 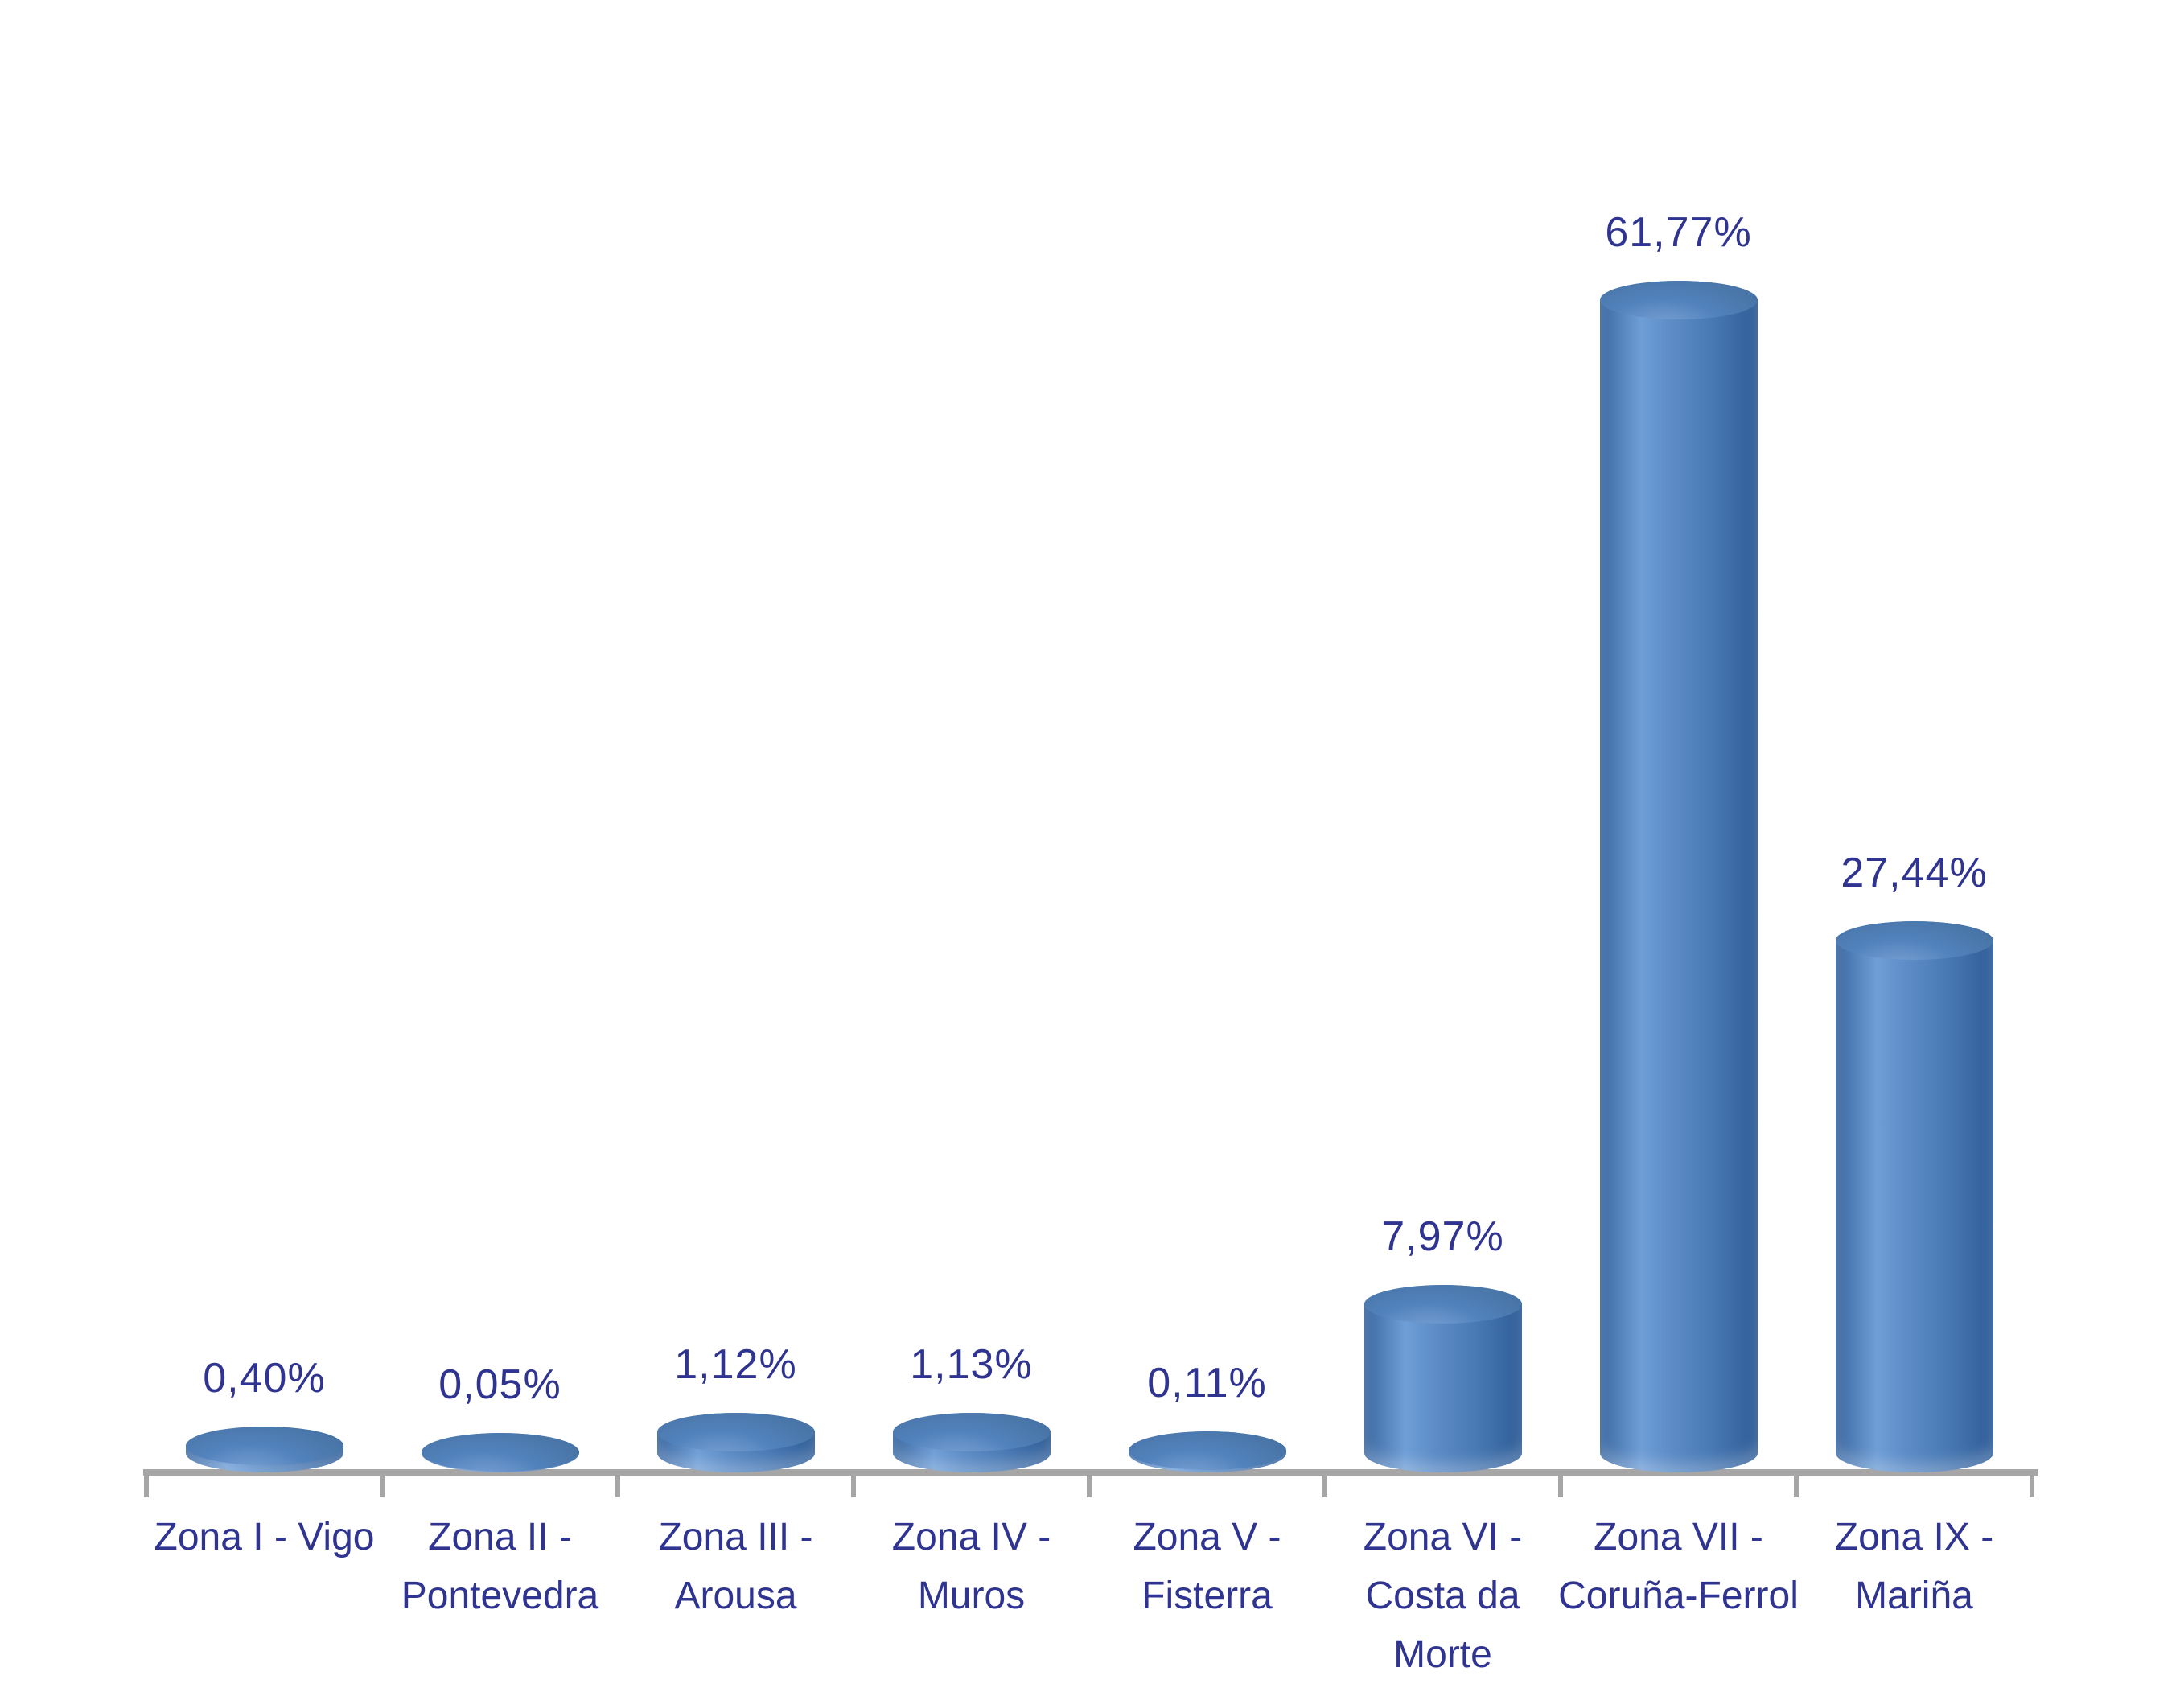 I want to click on category-label-line: Pontevedra, so click(x=500, y=1596).